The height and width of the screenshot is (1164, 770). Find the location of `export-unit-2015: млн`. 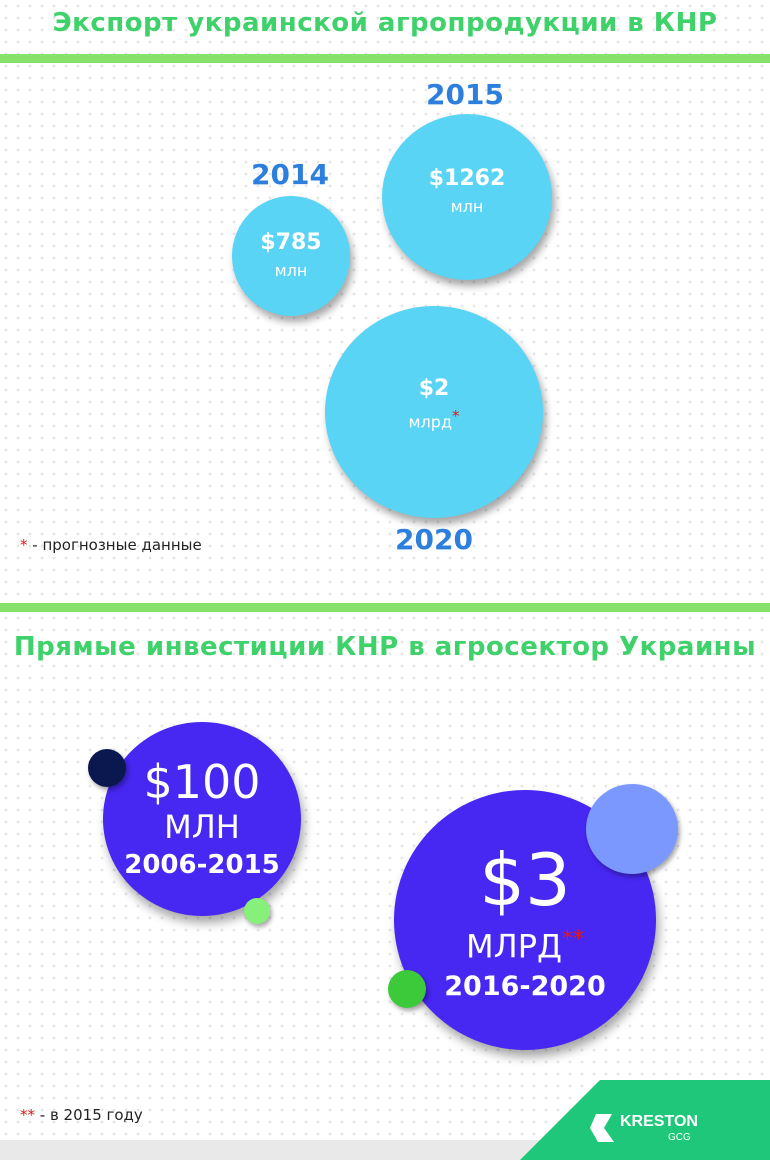

export-unit-2015: млн is located at coordinates (467, 206).